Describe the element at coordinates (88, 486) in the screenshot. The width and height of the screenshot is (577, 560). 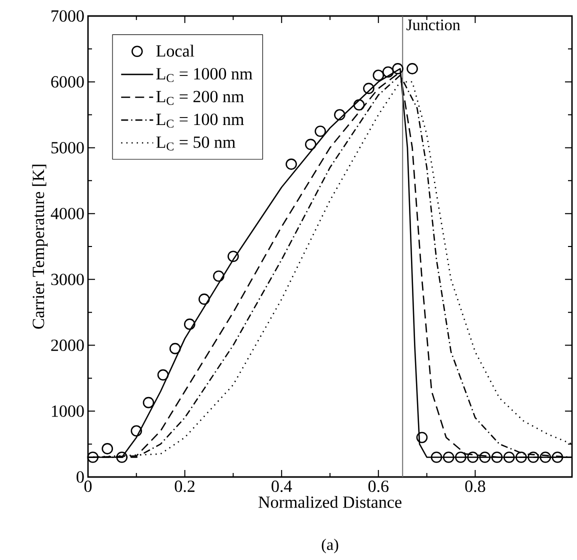
I see `x-tick-label: 0` at that location.